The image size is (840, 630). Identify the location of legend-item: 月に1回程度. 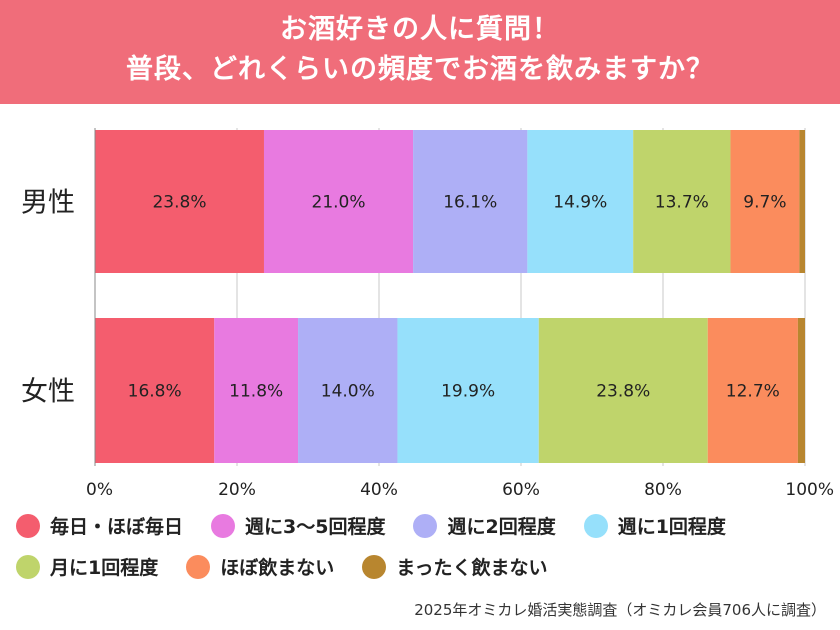
(87, 566).